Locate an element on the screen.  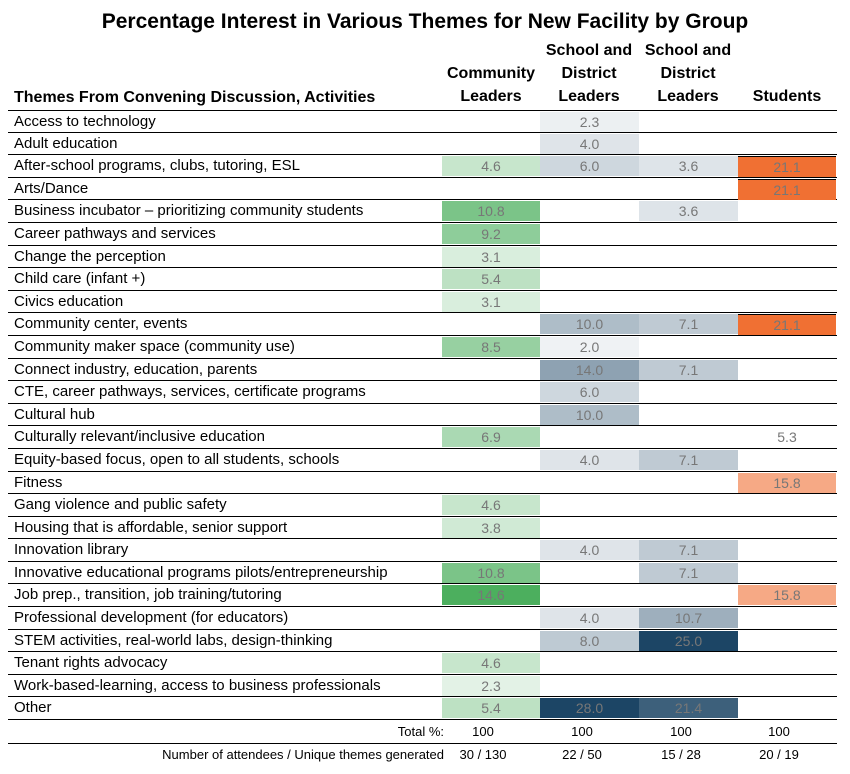
column-header-0: Community Leaders is located at coordinates (491, 85).